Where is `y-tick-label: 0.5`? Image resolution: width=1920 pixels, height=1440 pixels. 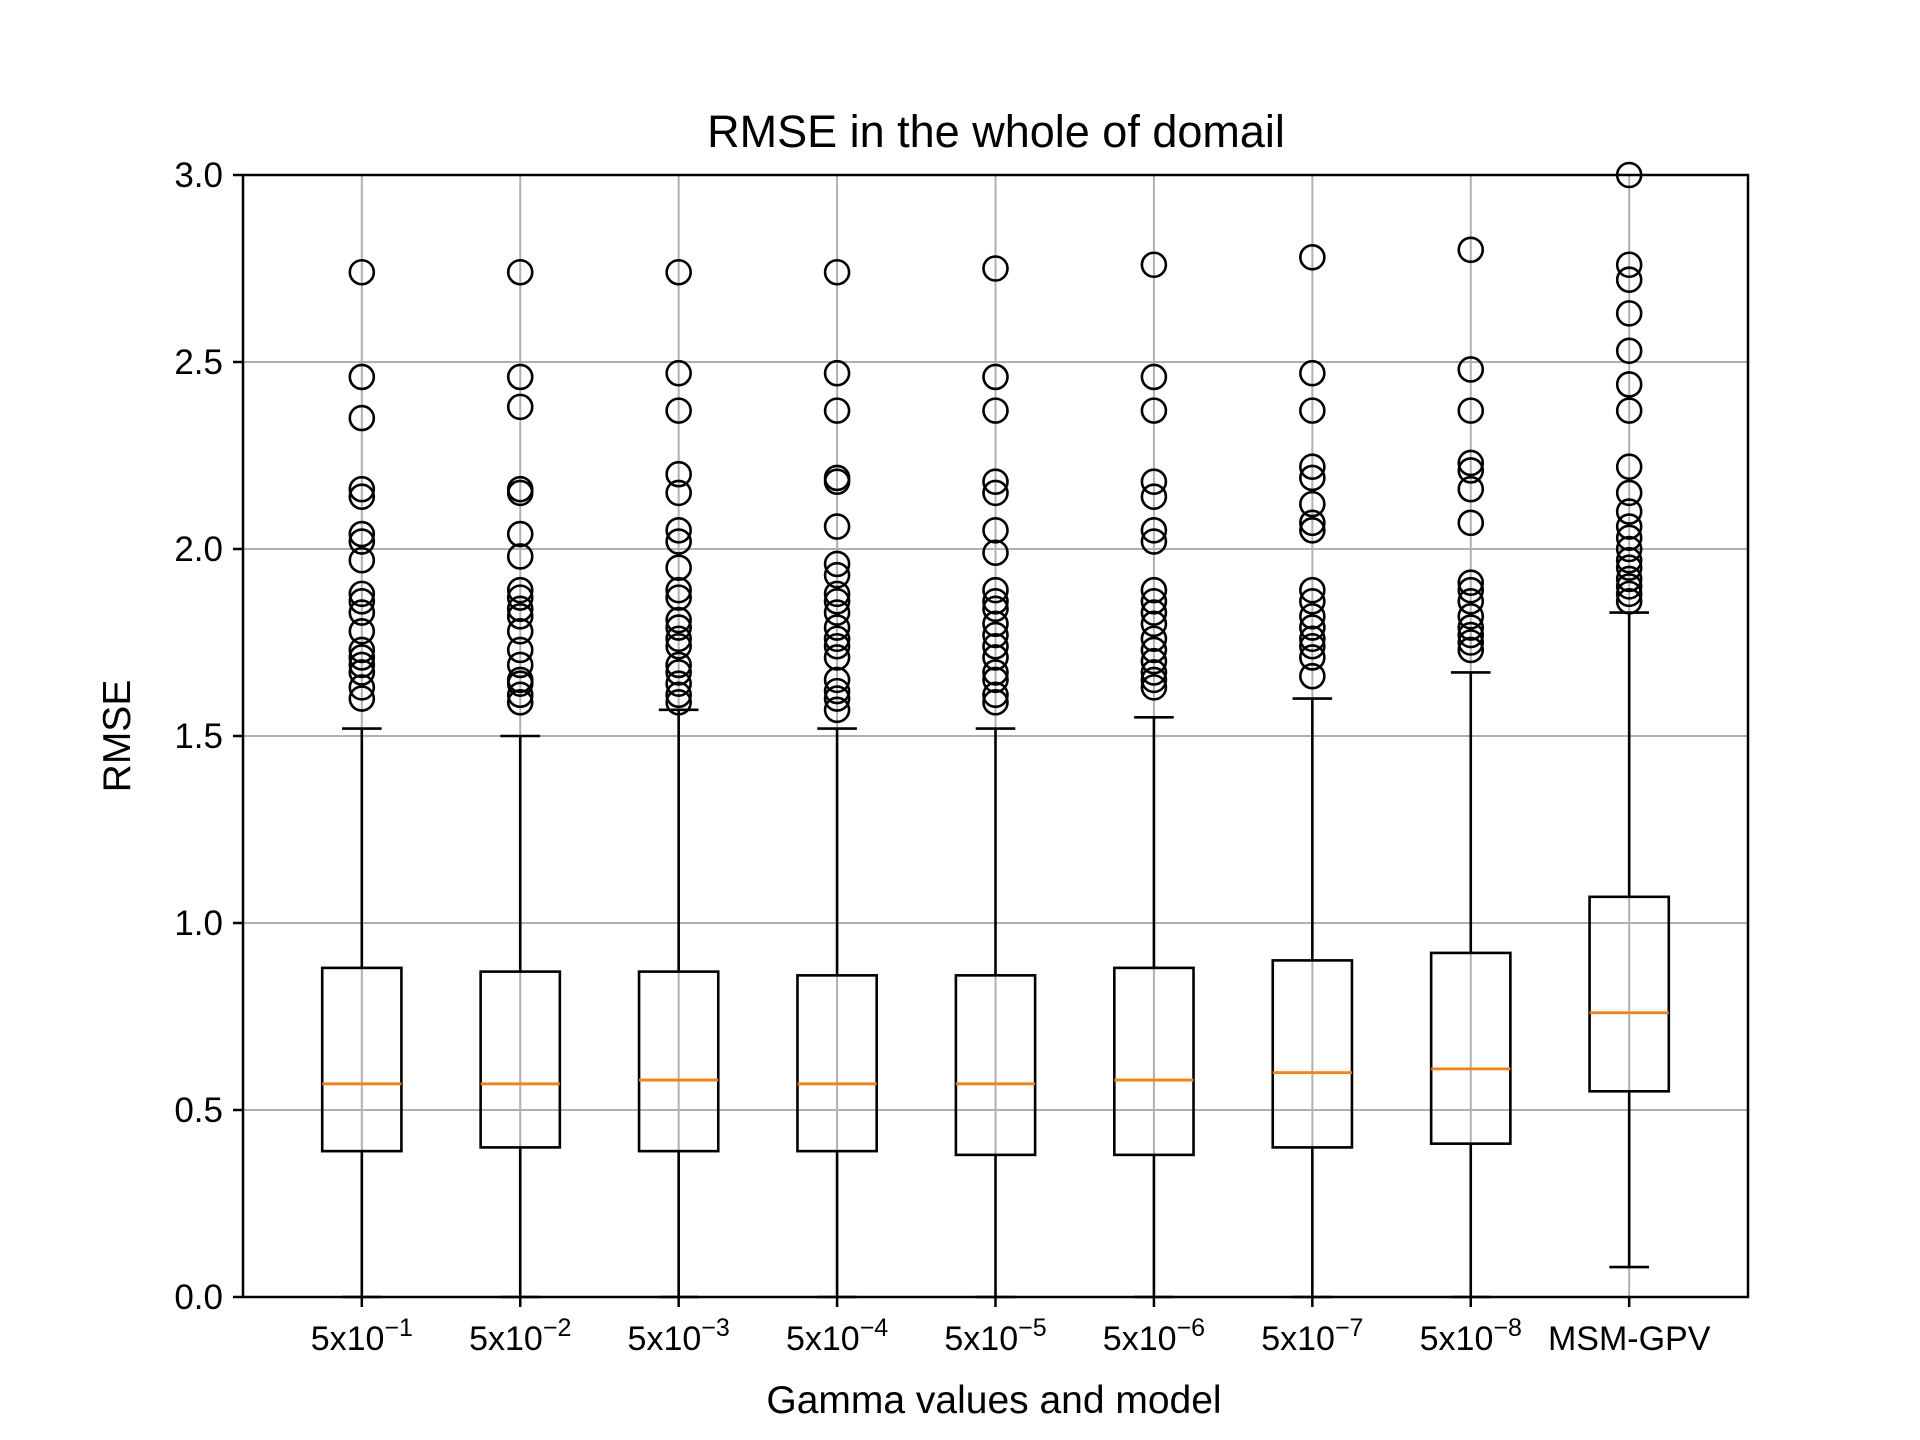 y-tick-label: 0.5 is located at coordinates (198, 1110).